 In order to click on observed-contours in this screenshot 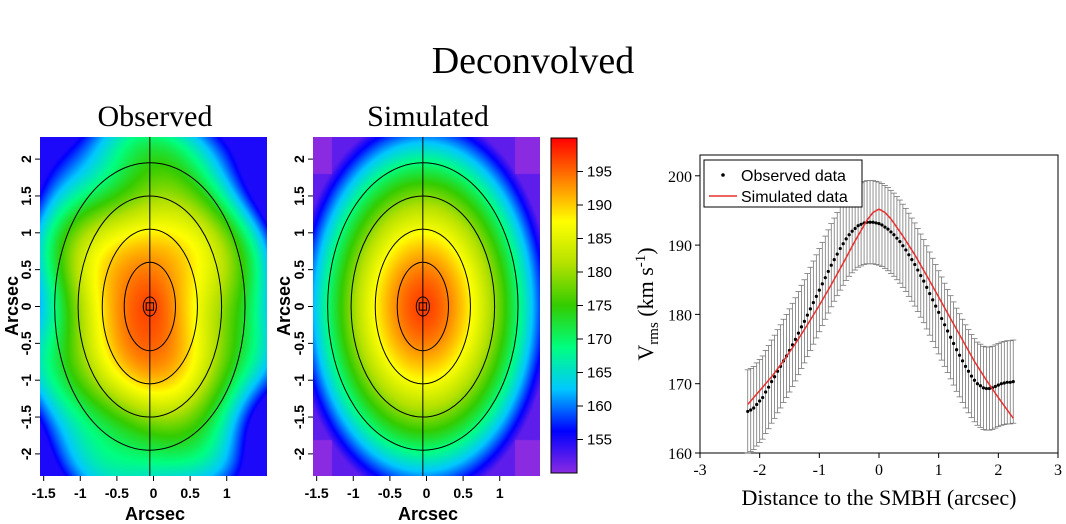, I will do `click(150, 306)`.